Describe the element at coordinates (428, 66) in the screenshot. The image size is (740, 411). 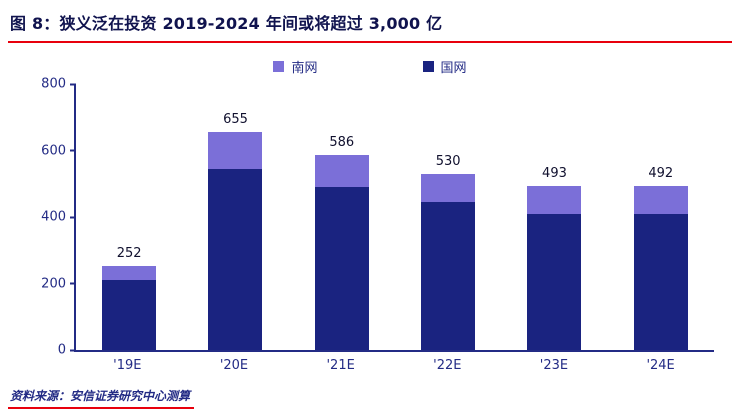
I see `legend-swatch-state-grid-icon` at that location.